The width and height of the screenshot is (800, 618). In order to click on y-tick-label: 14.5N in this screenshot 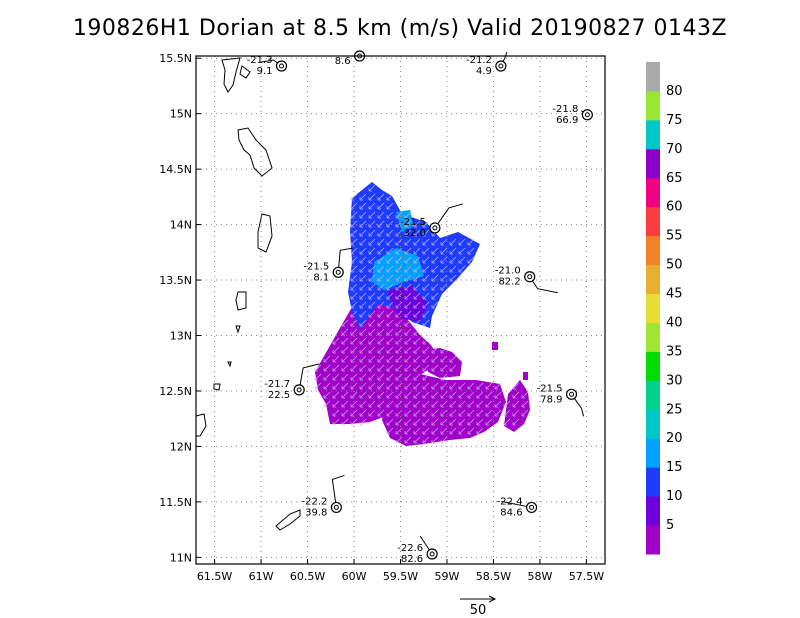, I will do `click(175, 169)`.